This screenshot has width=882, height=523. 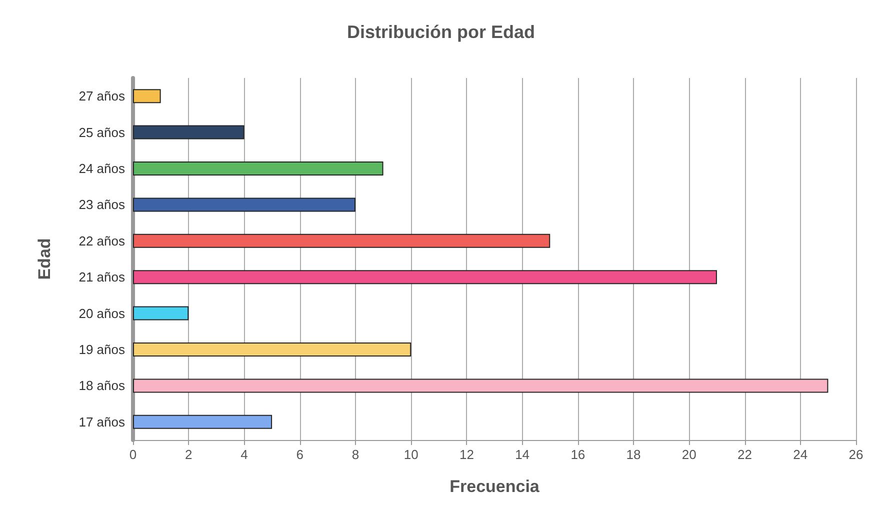 I want to click on chart-title: Distribución por Edad, so click(x=441, y=32).